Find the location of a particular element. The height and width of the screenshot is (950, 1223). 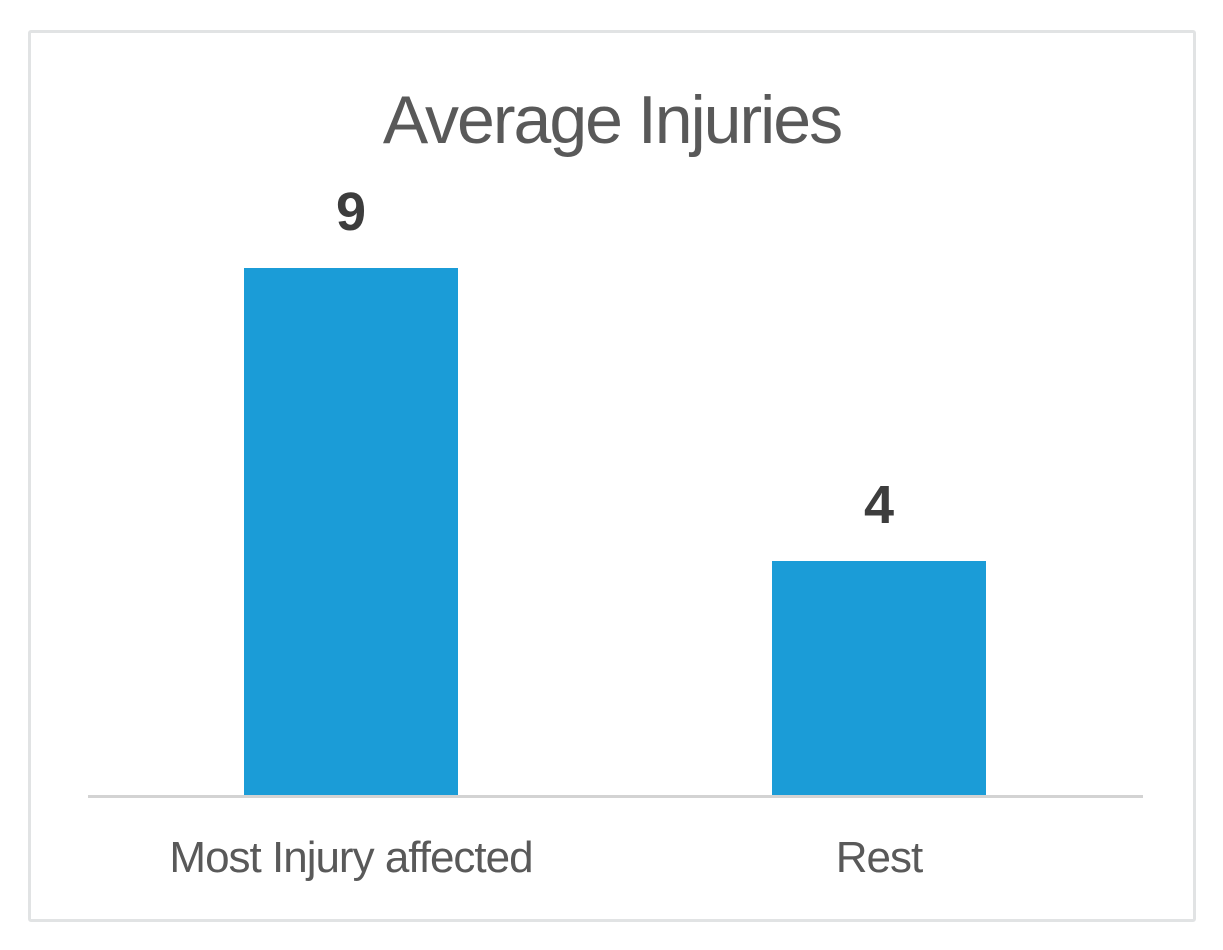

data-label-1: 9 is located at coordinates (351, 212).